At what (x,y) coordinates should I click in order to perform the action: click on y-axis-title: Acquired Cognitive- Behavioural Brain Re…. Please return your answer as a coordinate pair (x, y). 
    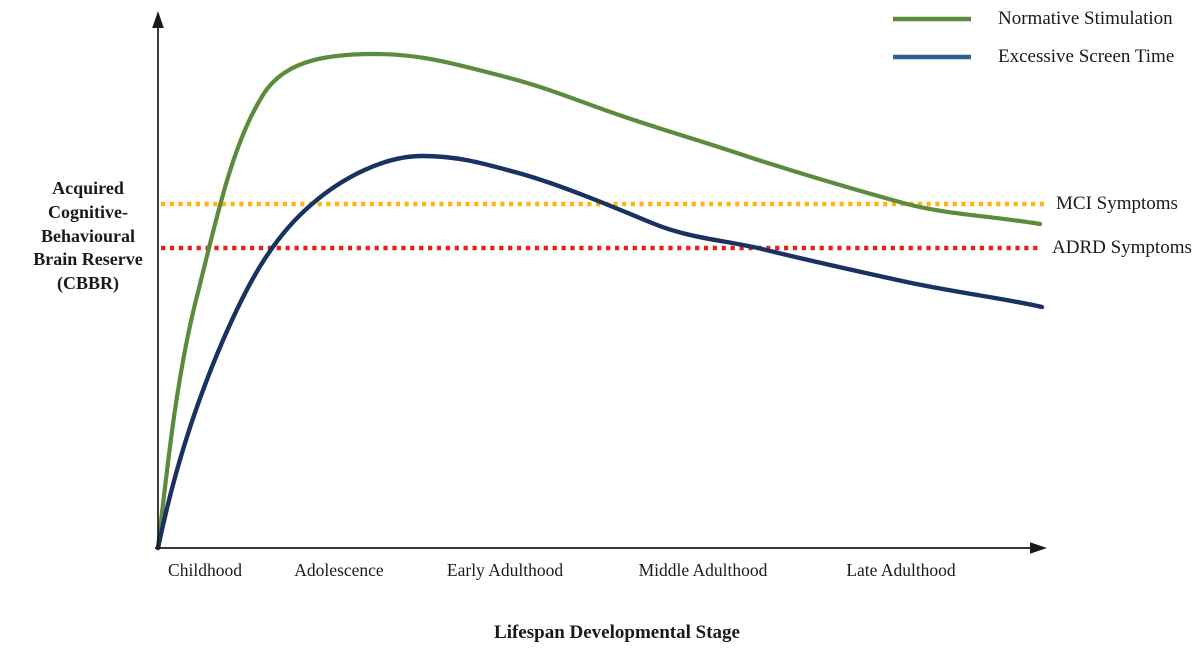
    Looking at the image, I should click on (88, 235).